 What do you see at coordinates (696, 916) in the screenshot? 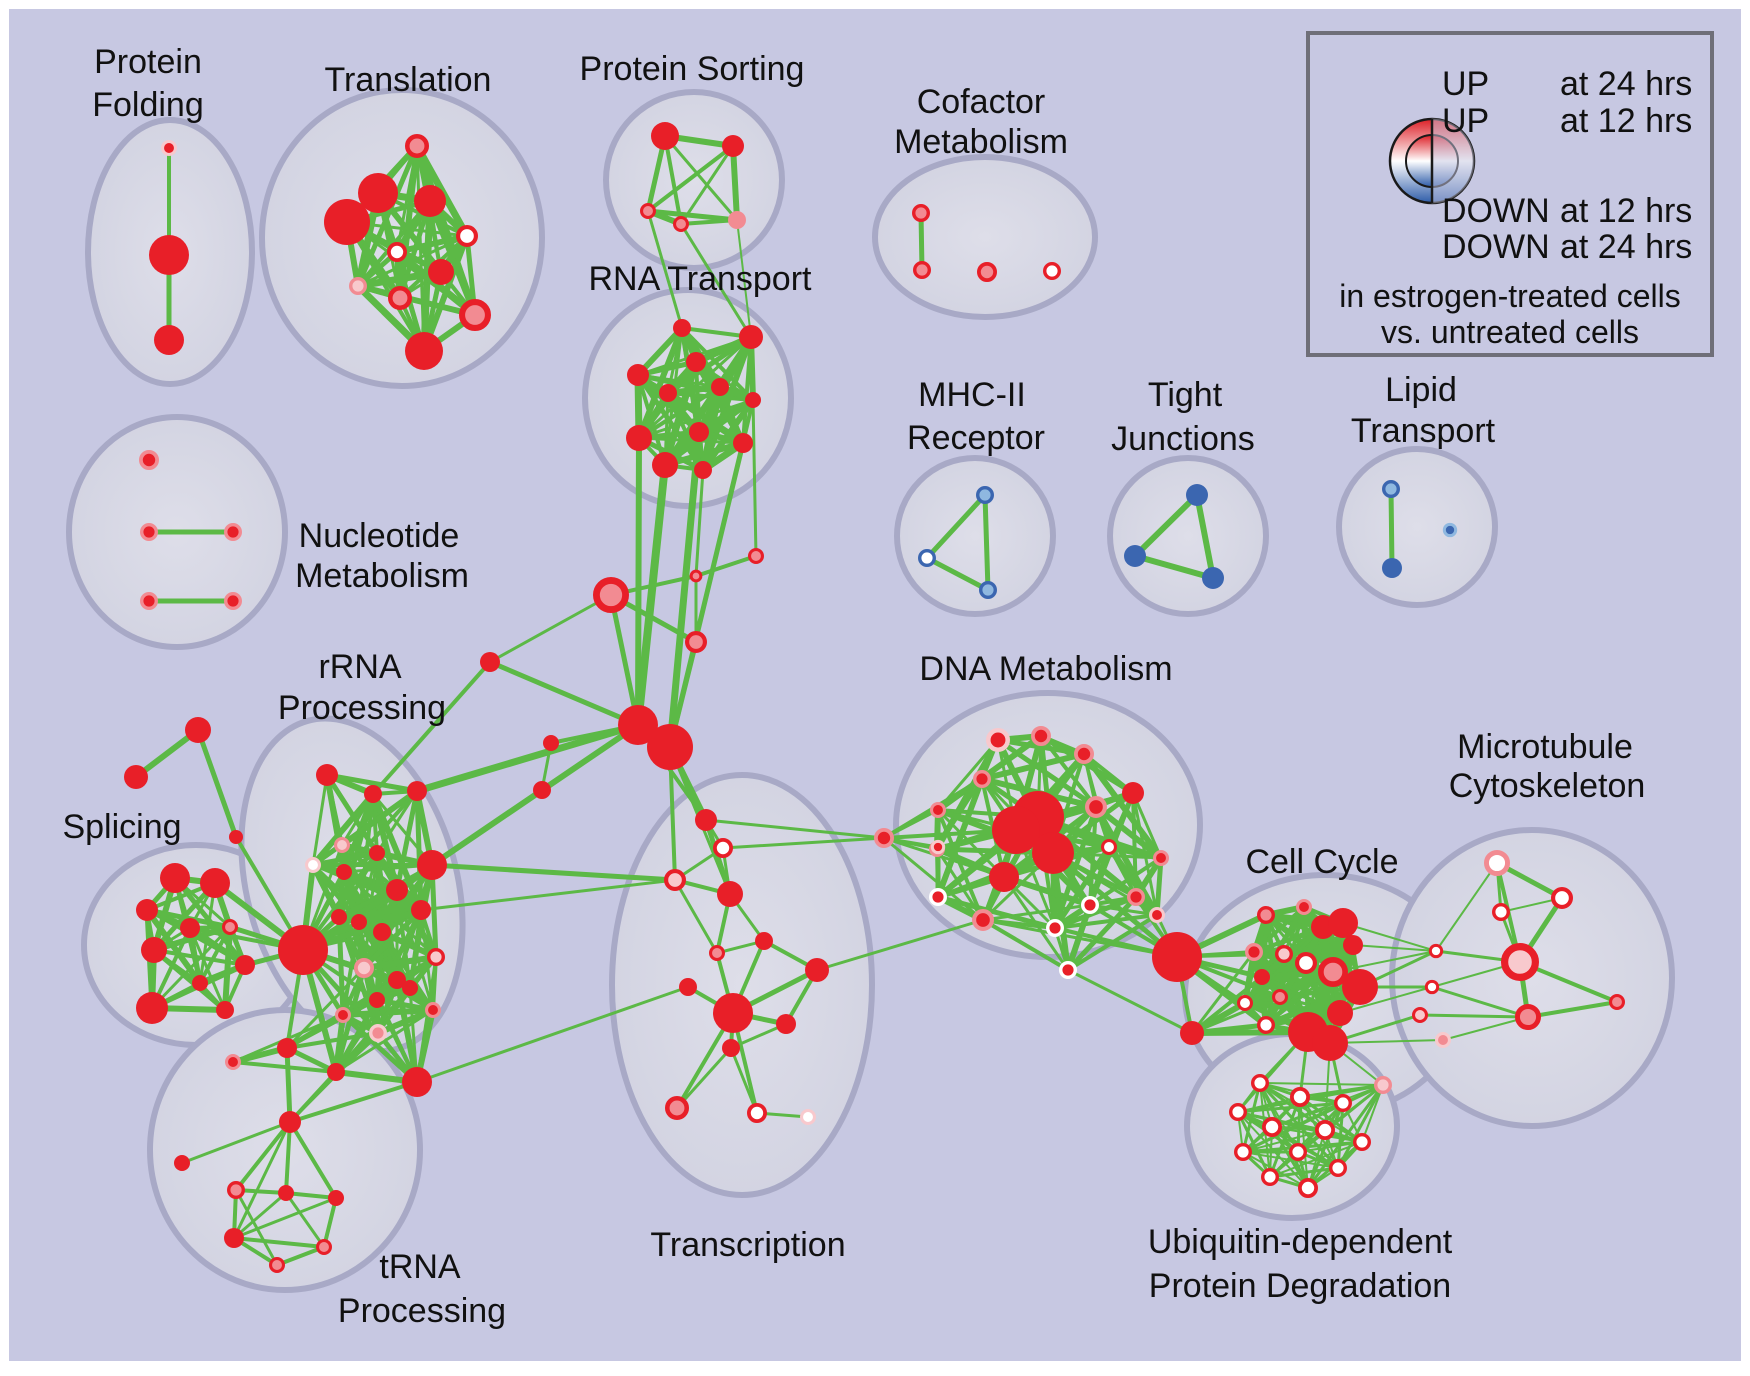
I see `edge-transcription` at bounding box center [696, 916].